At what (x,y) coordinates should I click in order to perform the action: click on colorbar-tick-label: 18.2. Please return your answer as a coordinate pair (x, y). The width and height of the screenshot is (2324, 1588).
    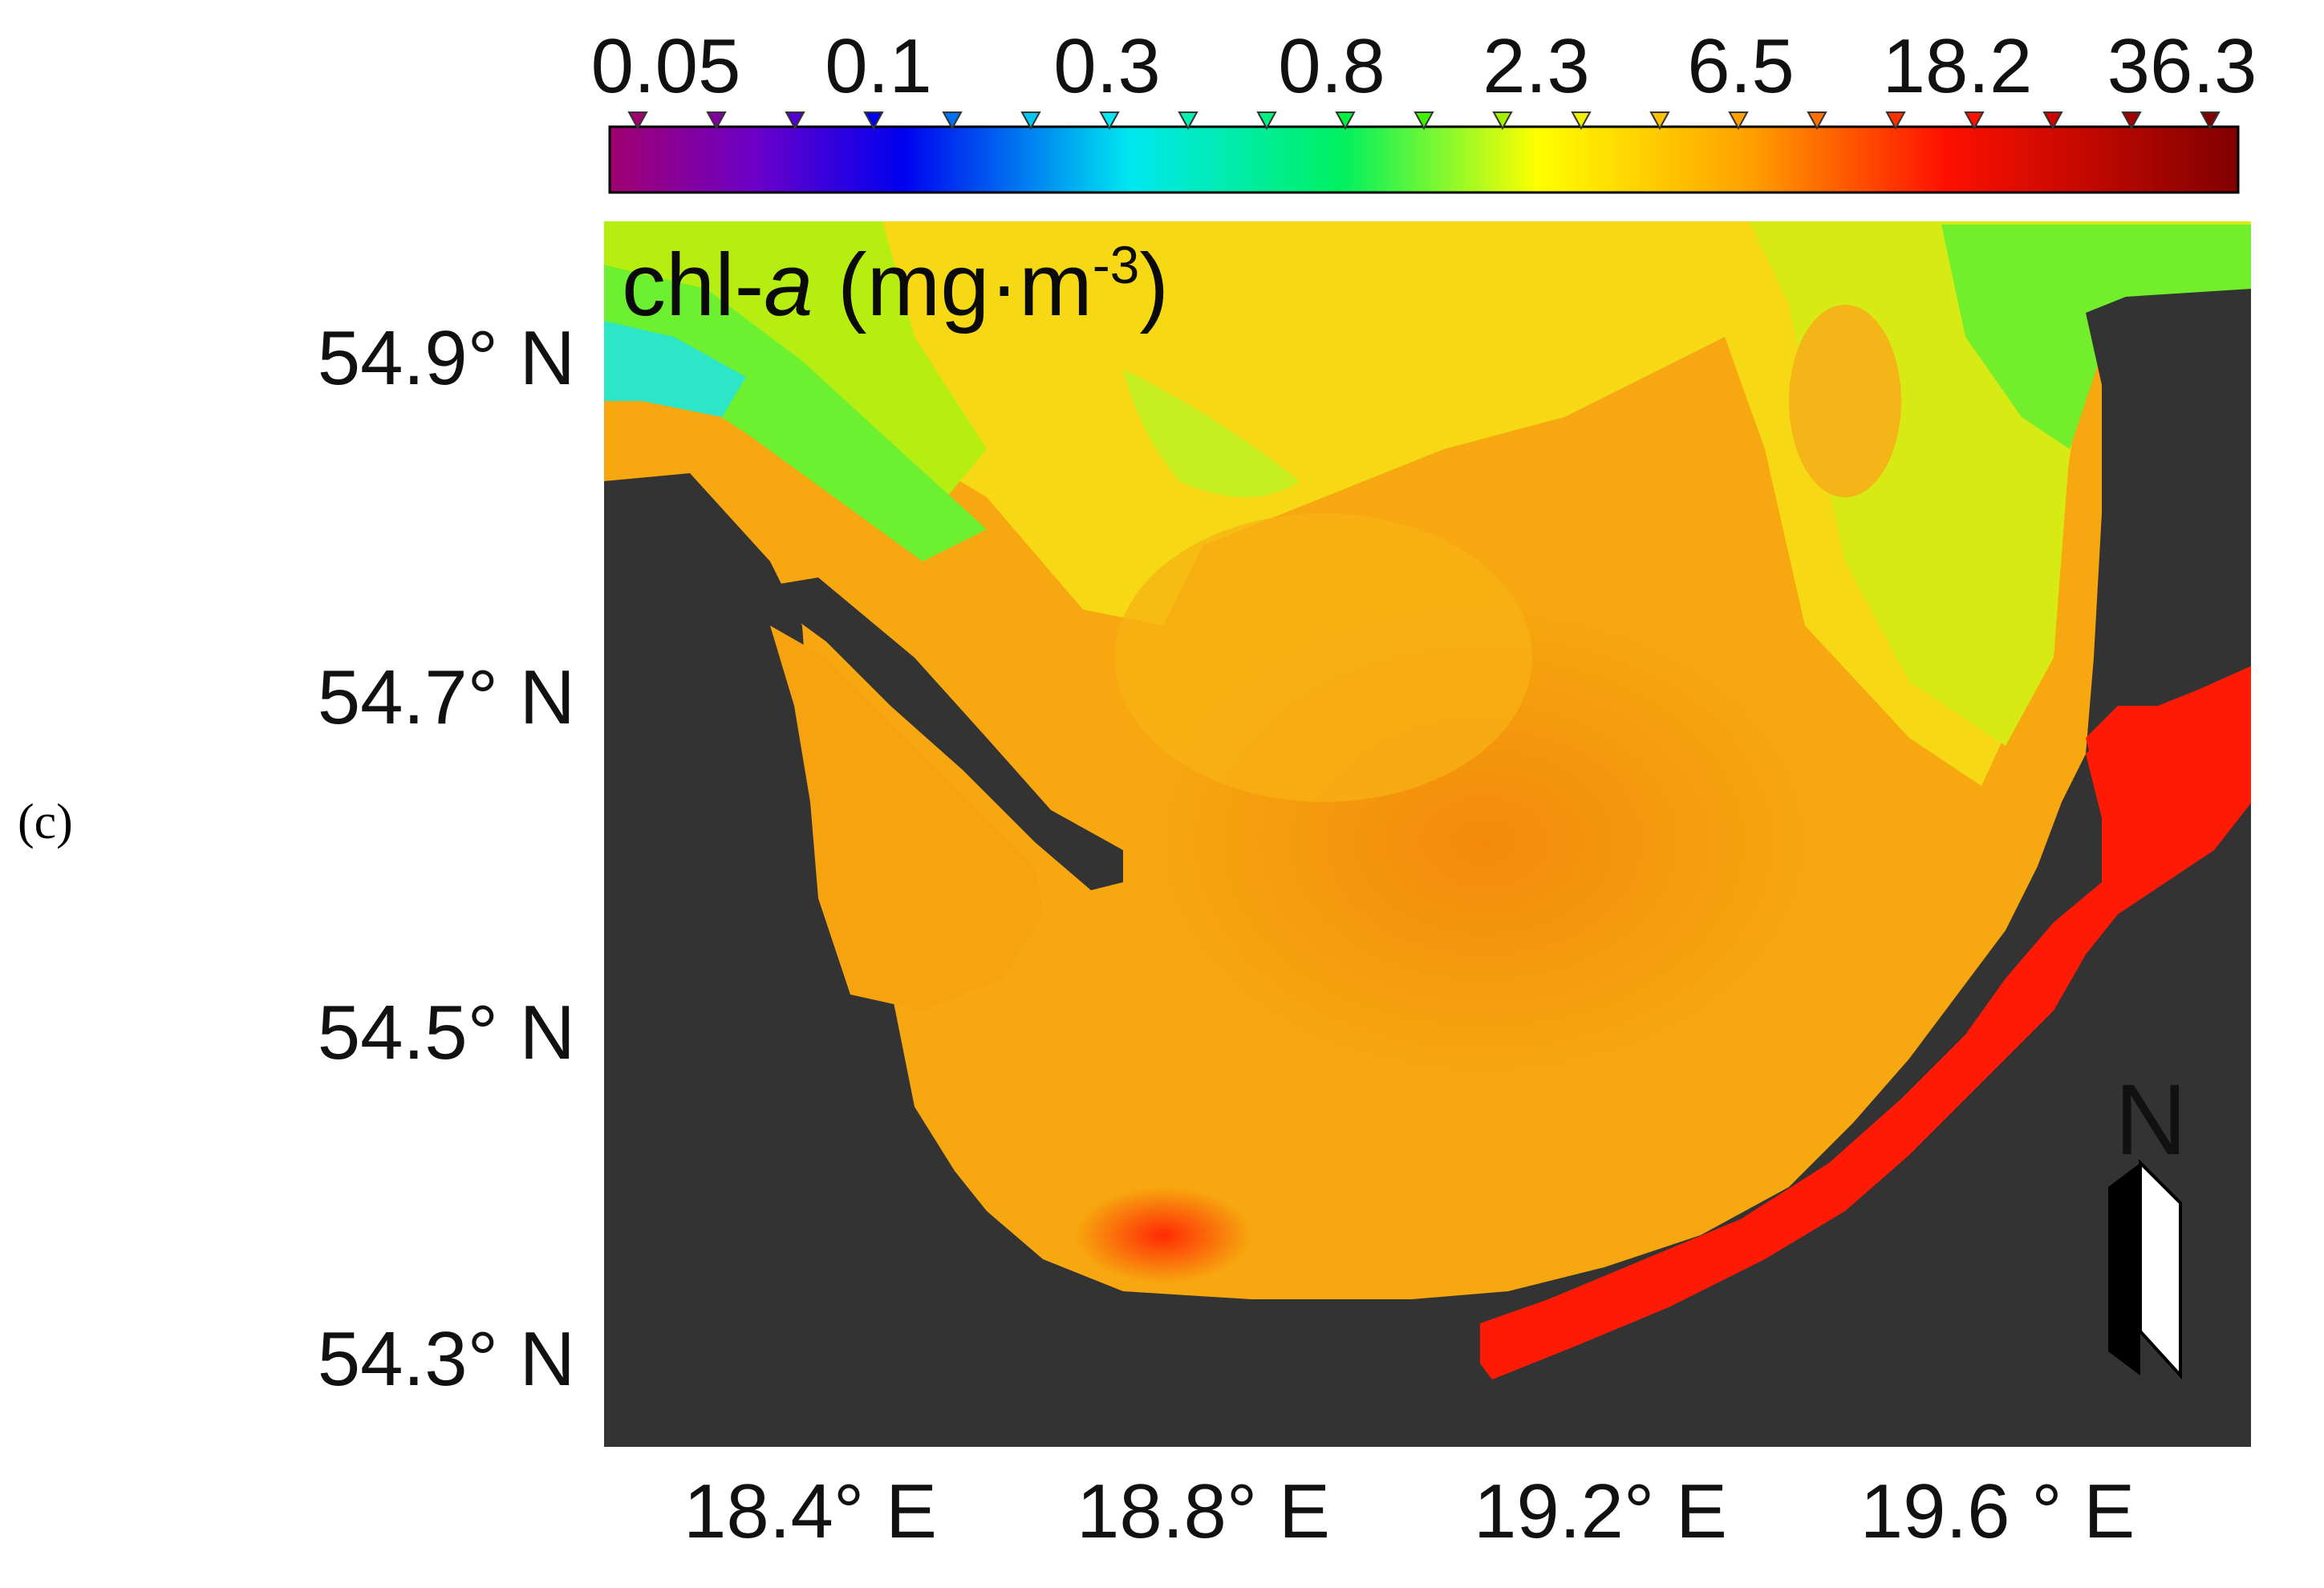
    Looking at the image, I should click on (1957, 66).